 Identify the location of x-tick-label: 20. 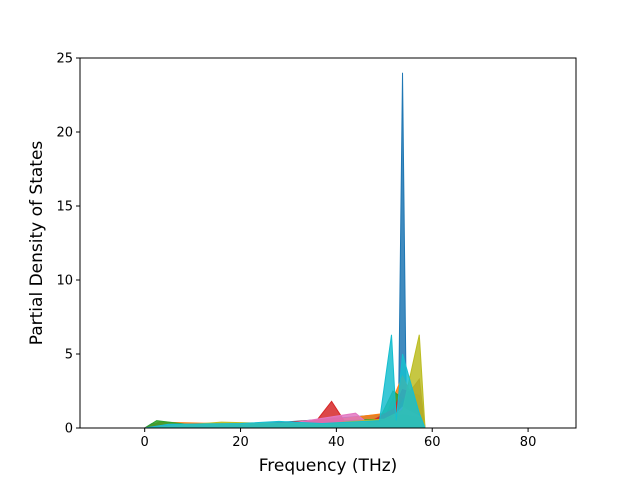
(240, 442).